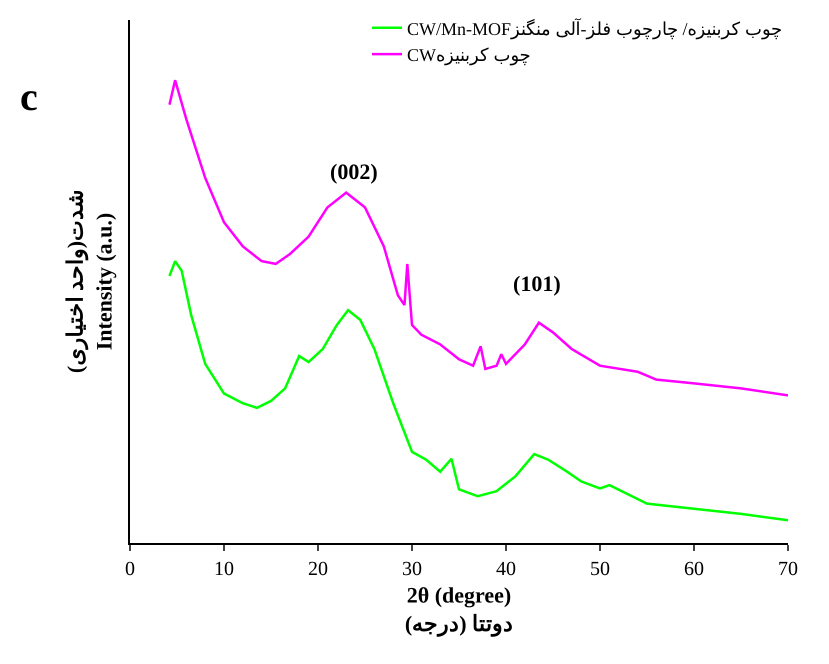 The height and width of the screenshot is (664, 829). What do you see at coordinates (694, 569) in the screenshot?
I see `x-tick-label: 60` at bounding box center [694, 569].